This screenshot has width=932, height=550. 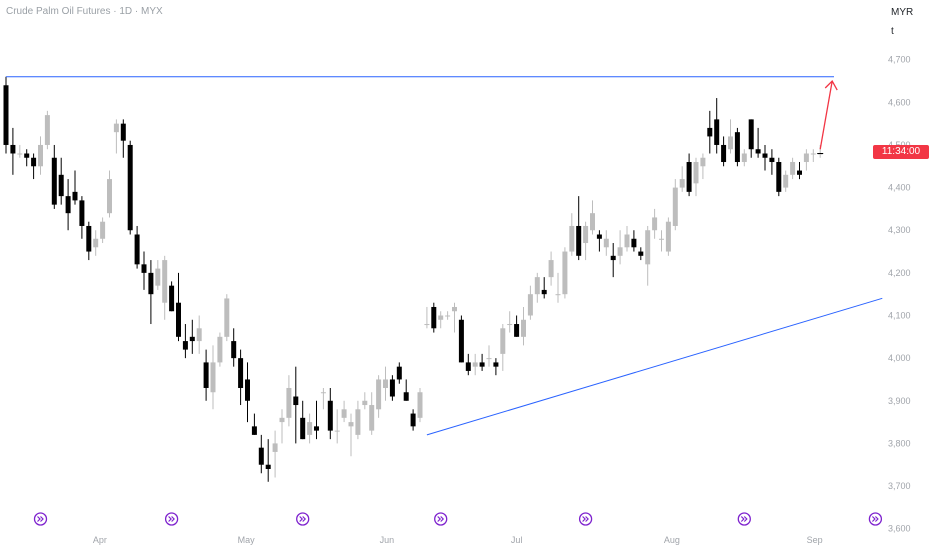 What do you see at coordinates (826, 115) in the screenshot?
I see `projection-arrow` at bounding box center [826, 115].